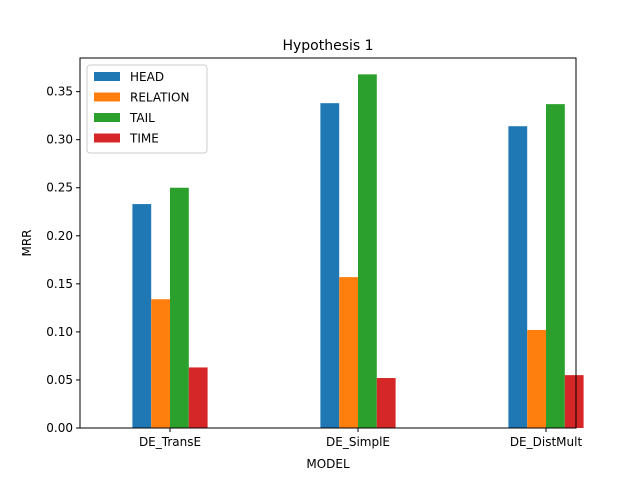 The width and height of the screenshot is (640, 480). Describe the element at coordinates (386, 403) in the screenshot. I see `bar-time-de-simple` at that location.